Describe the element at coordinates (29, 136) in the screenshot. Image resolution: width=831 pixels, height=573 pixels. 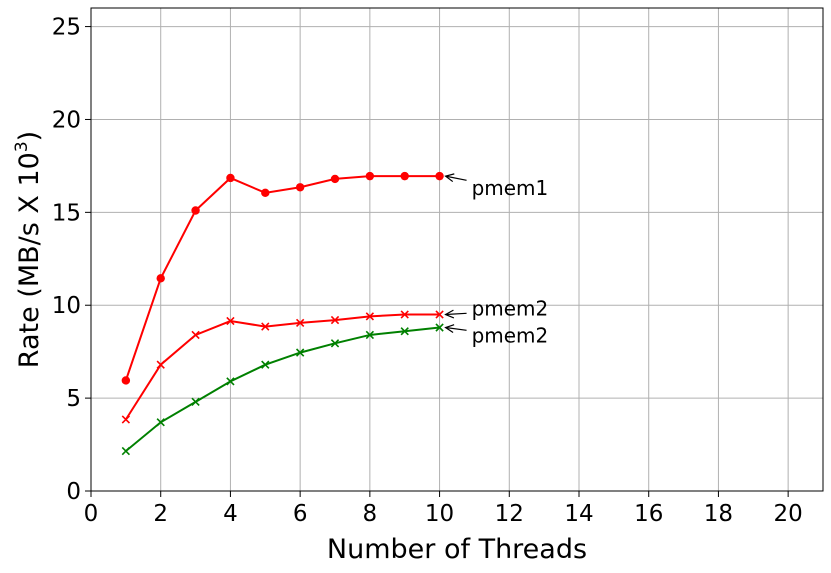
I see `y-axis-label-close: )` at that location.